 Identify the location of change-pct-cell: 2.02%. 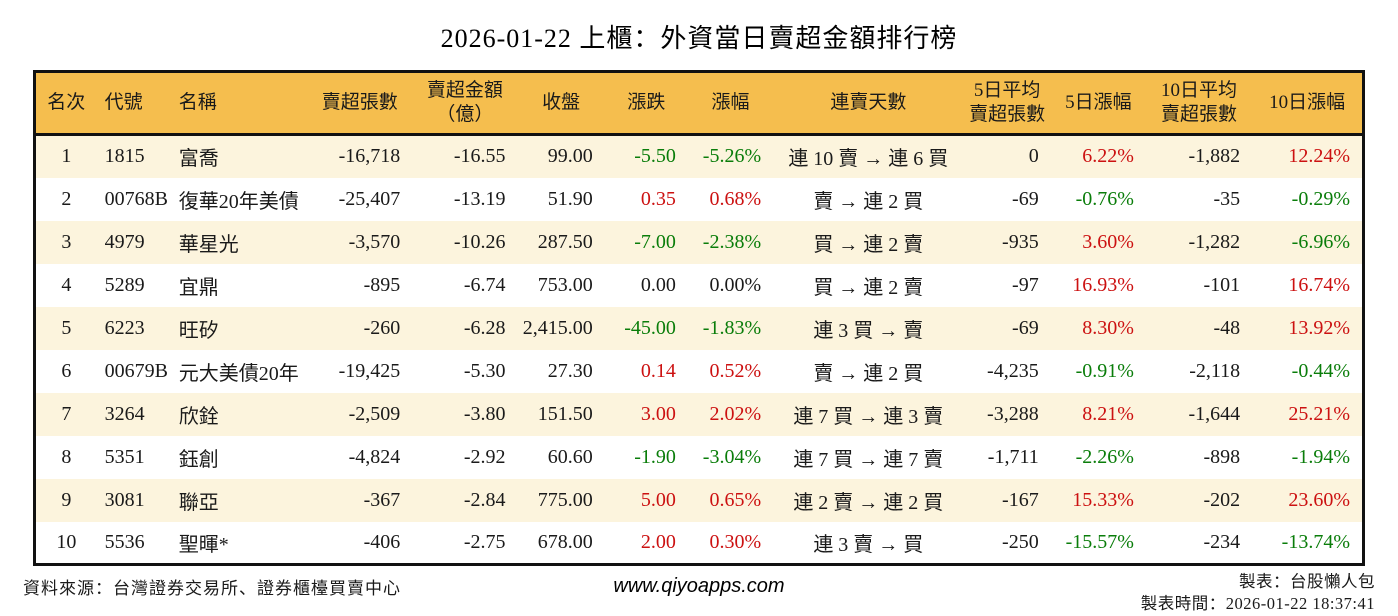
(735, 413).